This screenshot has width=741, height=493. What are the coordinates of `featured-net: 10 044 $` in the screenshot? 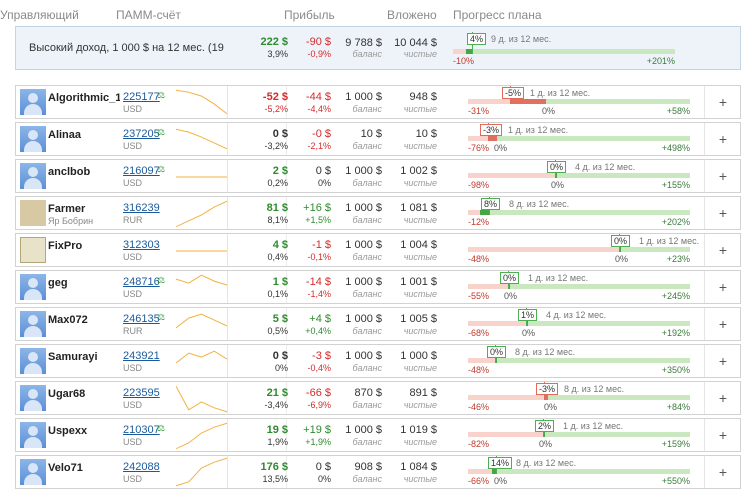 It's located at (415, 43).